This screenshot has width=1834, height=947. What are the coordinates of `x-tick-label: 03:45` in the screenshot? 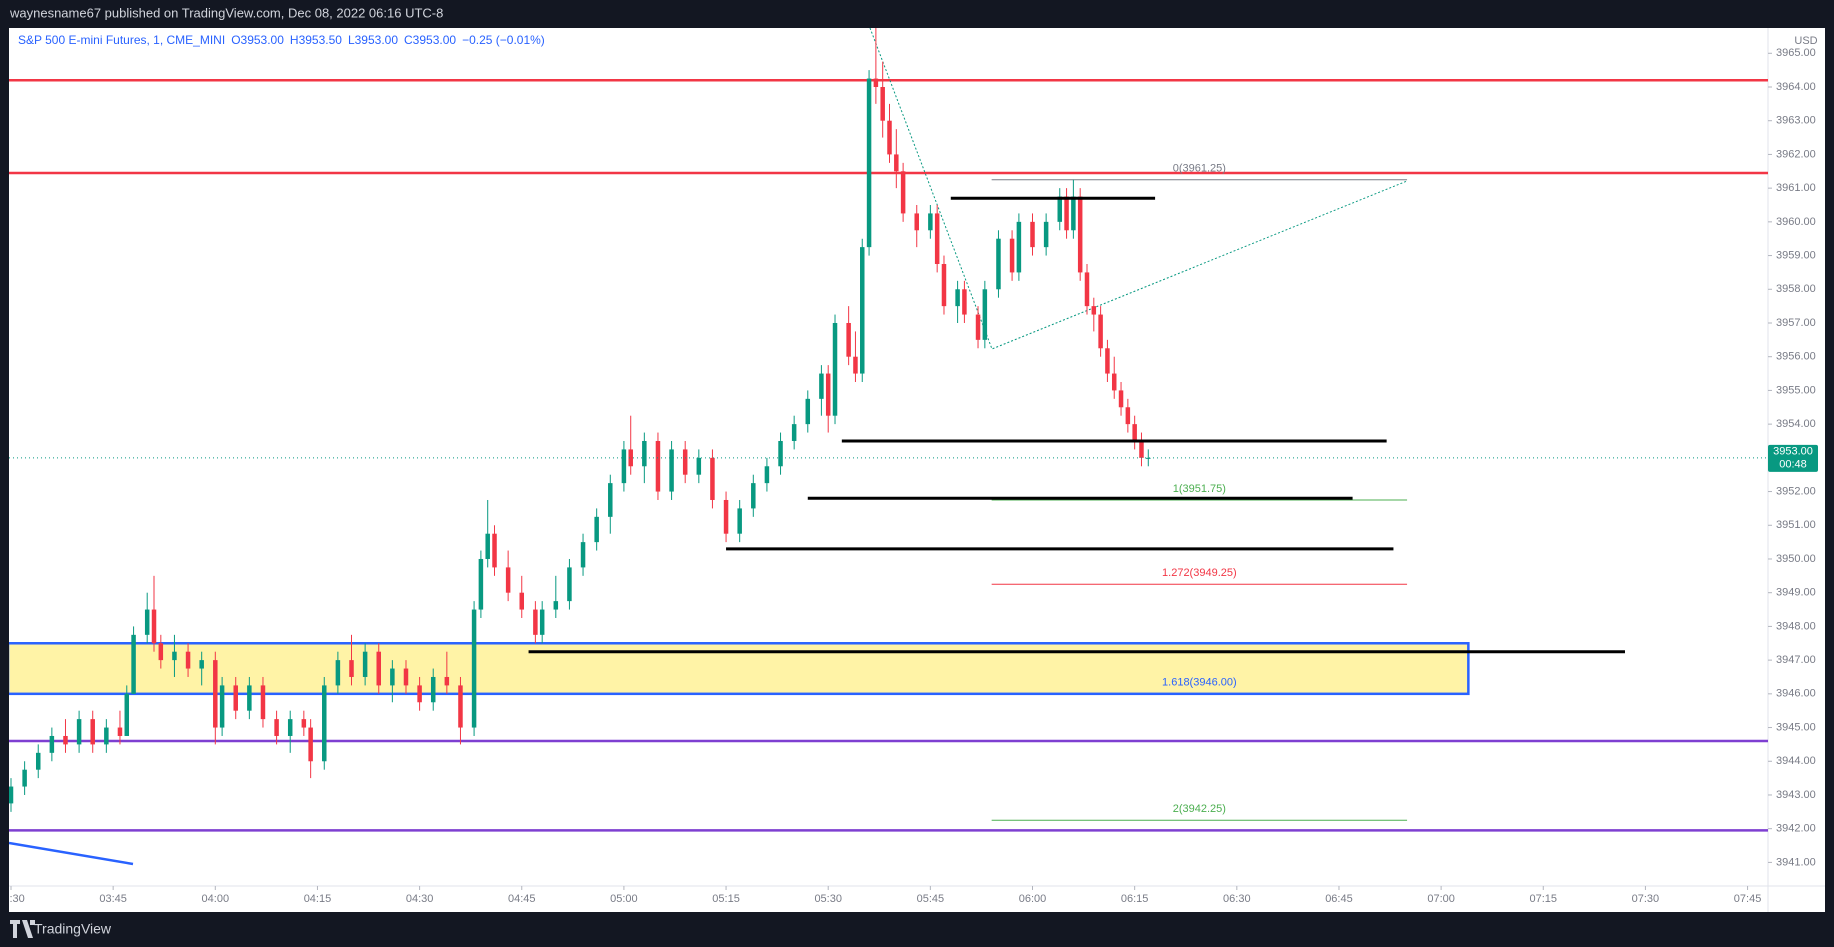 It's located at (113, 899).